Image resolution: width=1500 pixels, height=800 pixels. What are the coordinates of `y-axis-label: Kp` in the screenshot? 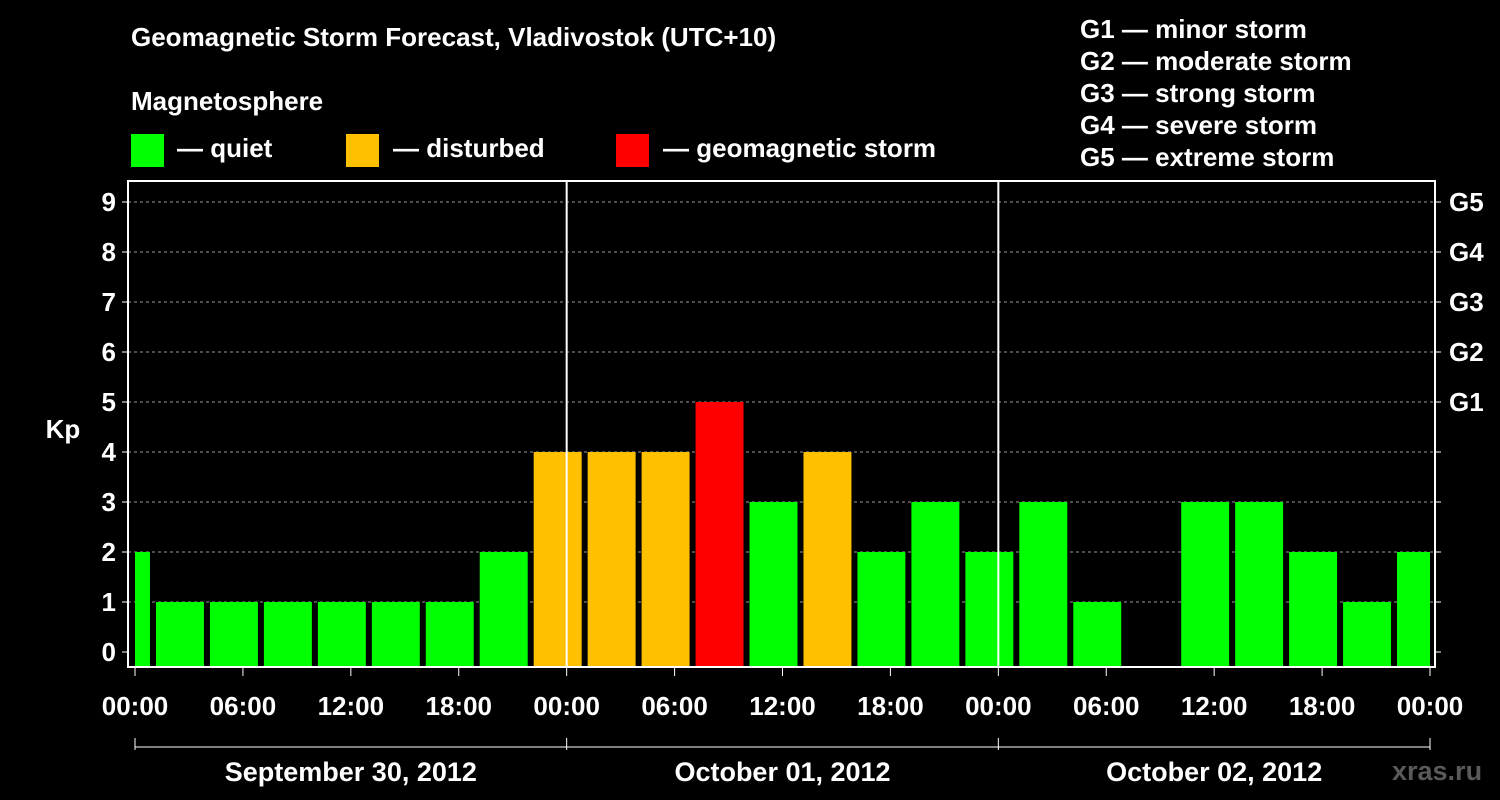 It's located at (63, 429).